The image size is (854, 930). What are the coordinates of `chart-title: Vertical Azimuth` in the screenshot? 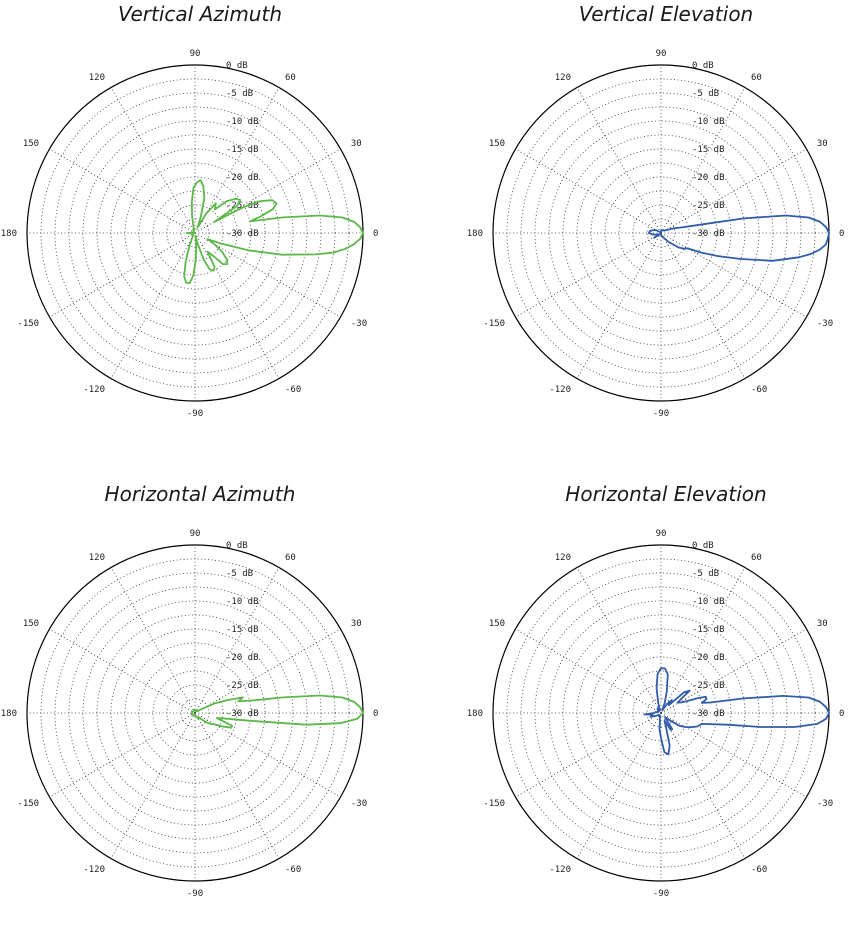 It's located at (199, 14).